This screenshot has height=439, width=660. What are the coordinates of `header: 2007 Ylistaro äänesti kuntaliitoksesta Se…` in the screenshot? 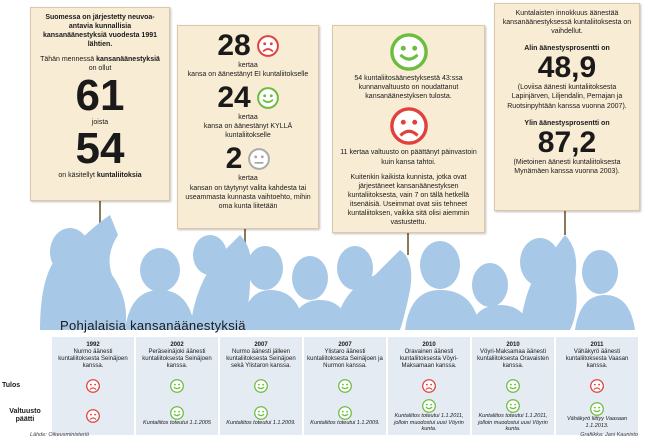 It's located at (346, 356).